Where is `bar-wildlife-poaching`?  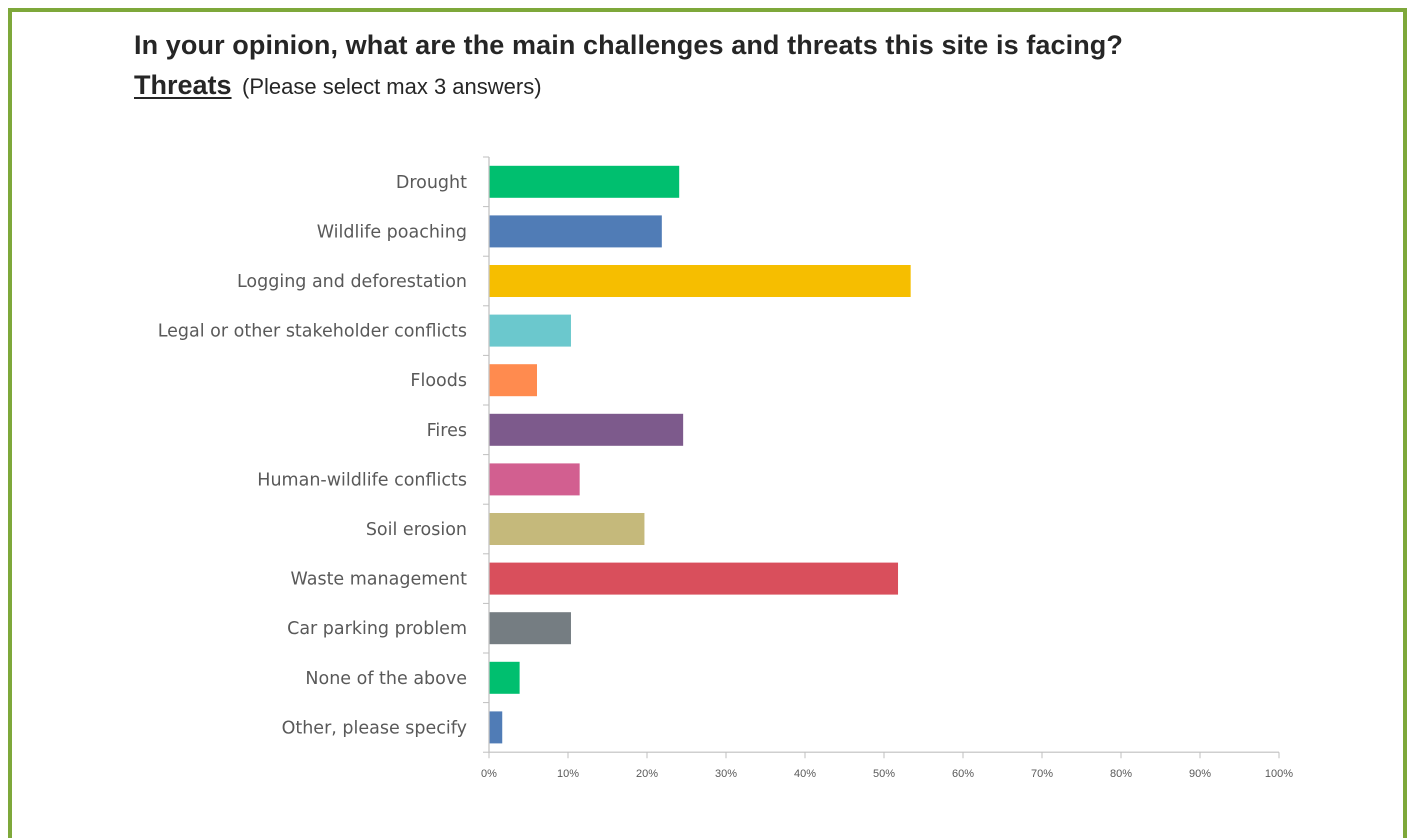 bar-wildlife-poaching is located at coordinates (575, 231).